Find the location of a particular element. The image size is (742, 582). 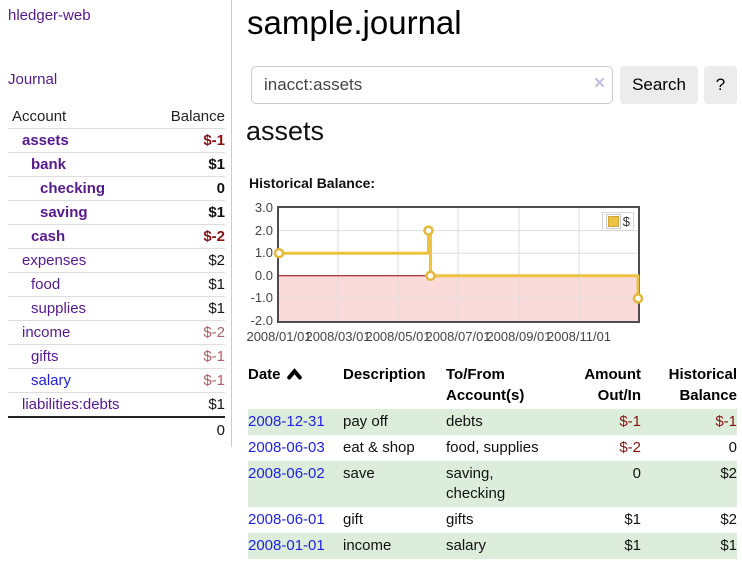

transaction-description: gift is located at coordinates (353, 519).